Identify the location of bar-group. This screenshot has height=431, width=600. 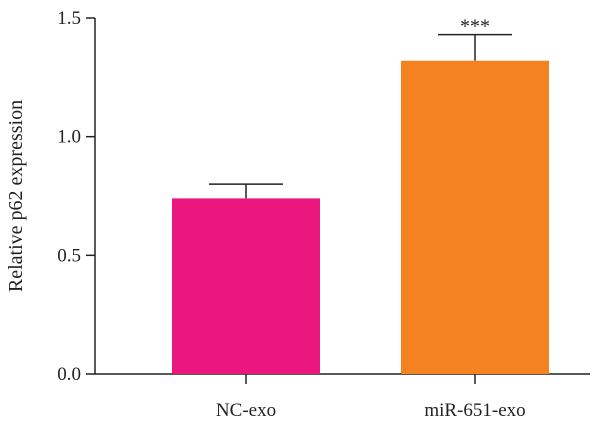
(246, 278).